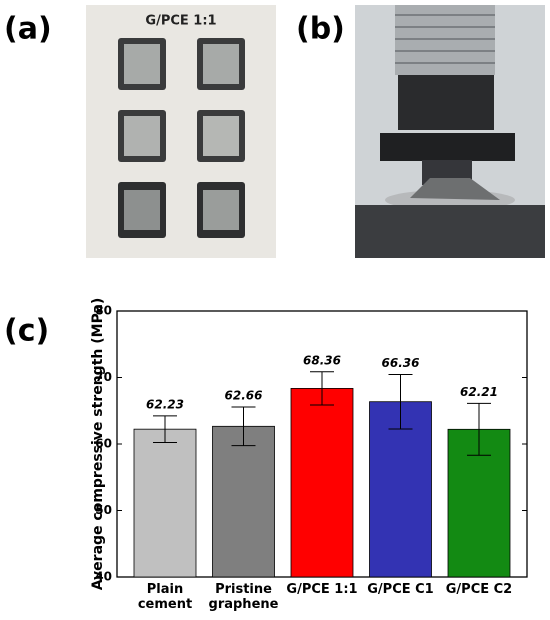 This screenshot has width=550, height=620. Describe the element at coordinates (320, 29) in the screenshot. I see `panel-label: (b)` at that location.